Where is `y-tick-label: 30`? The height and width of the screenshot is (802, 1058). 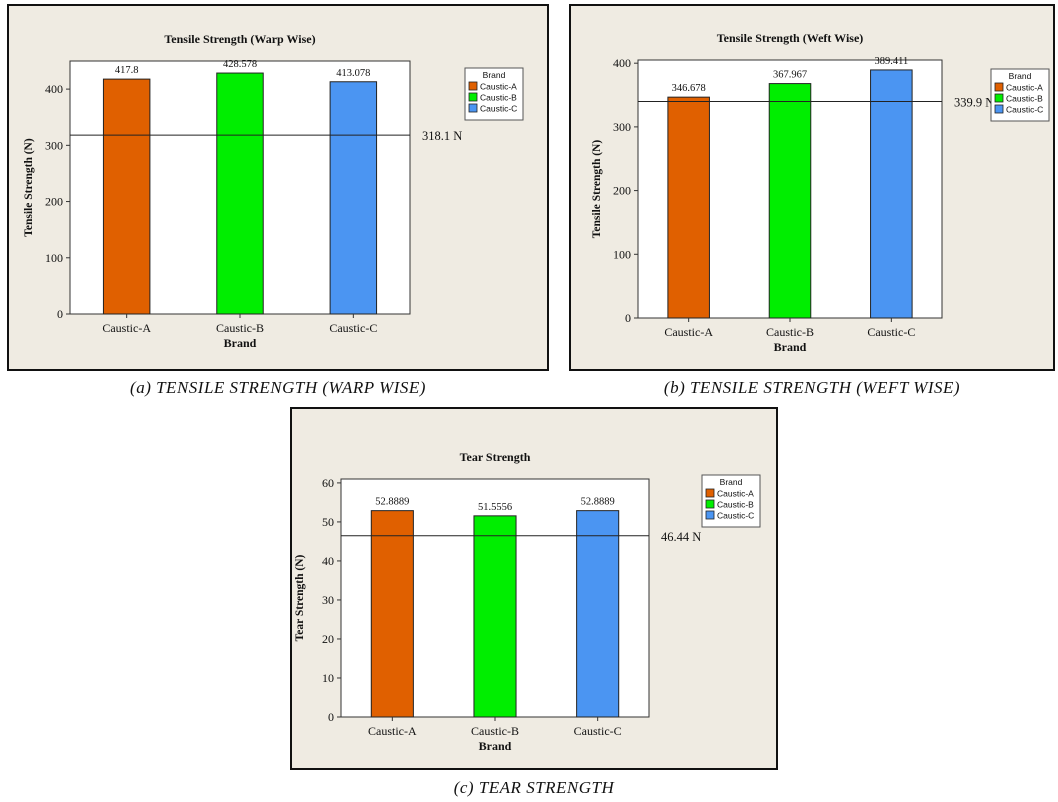 y-tick-label: 30 is located at coordinates (328, 600).